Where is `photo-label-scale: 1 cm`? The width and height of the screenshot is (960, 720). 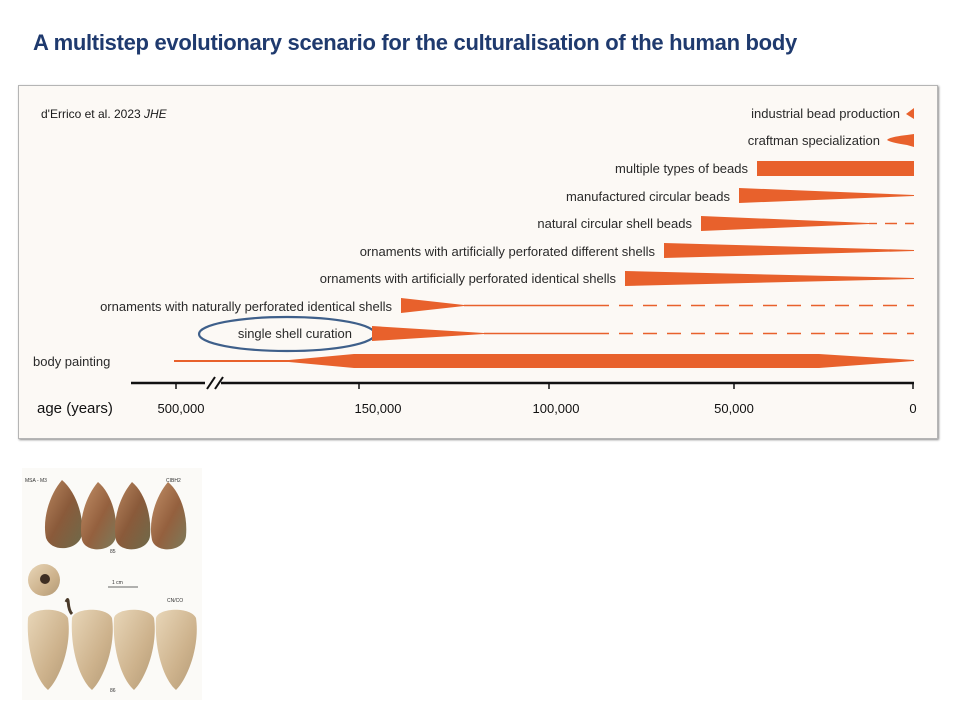
photo-label-scale: 1 cm is located at coordinates (117, 583).